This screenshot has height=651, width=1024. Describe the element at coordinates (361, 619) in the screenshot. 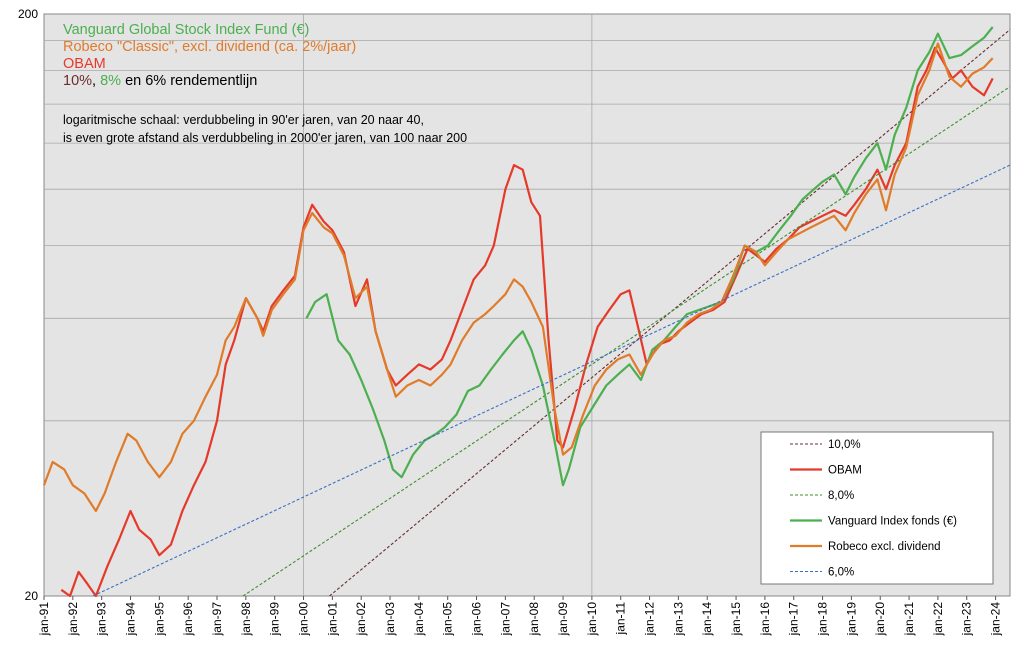

I see `x-tick-label: jan-02` at that location.